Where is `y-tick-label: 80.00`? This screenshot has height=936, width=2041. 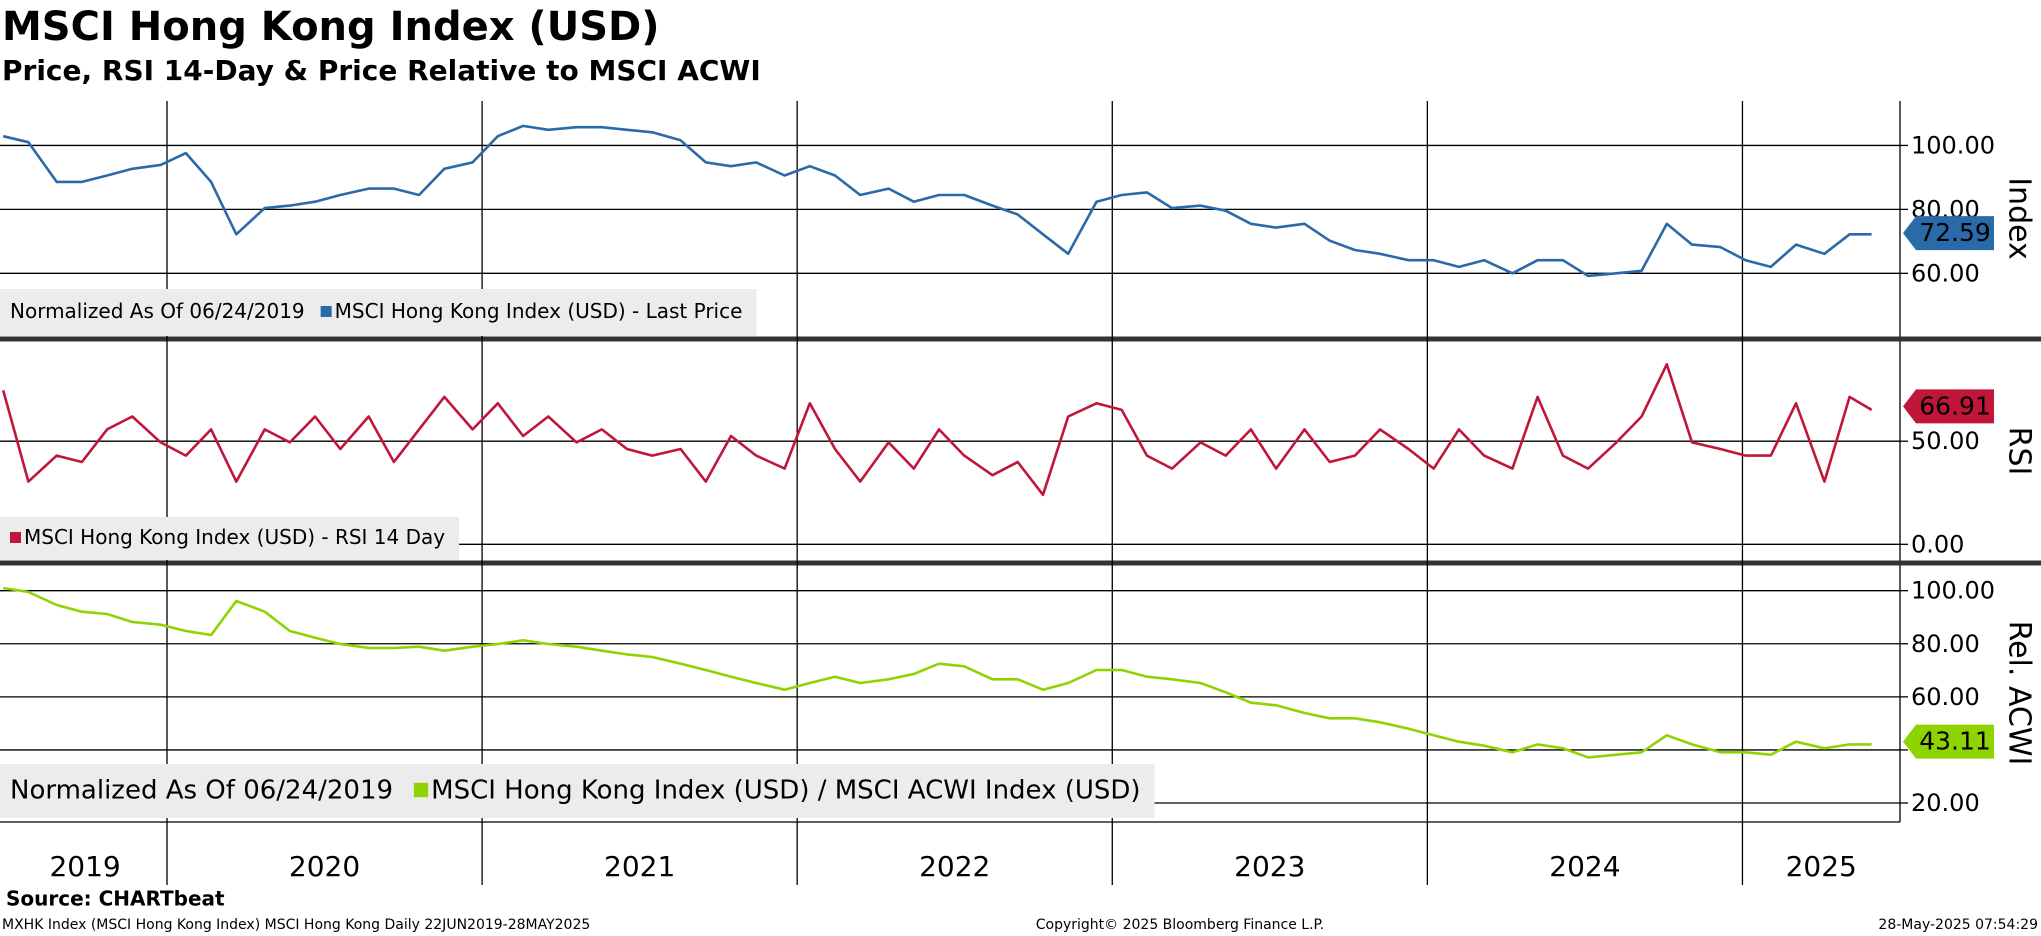 y-tick-label: 80.00 is located at coordinates (1945, 644).